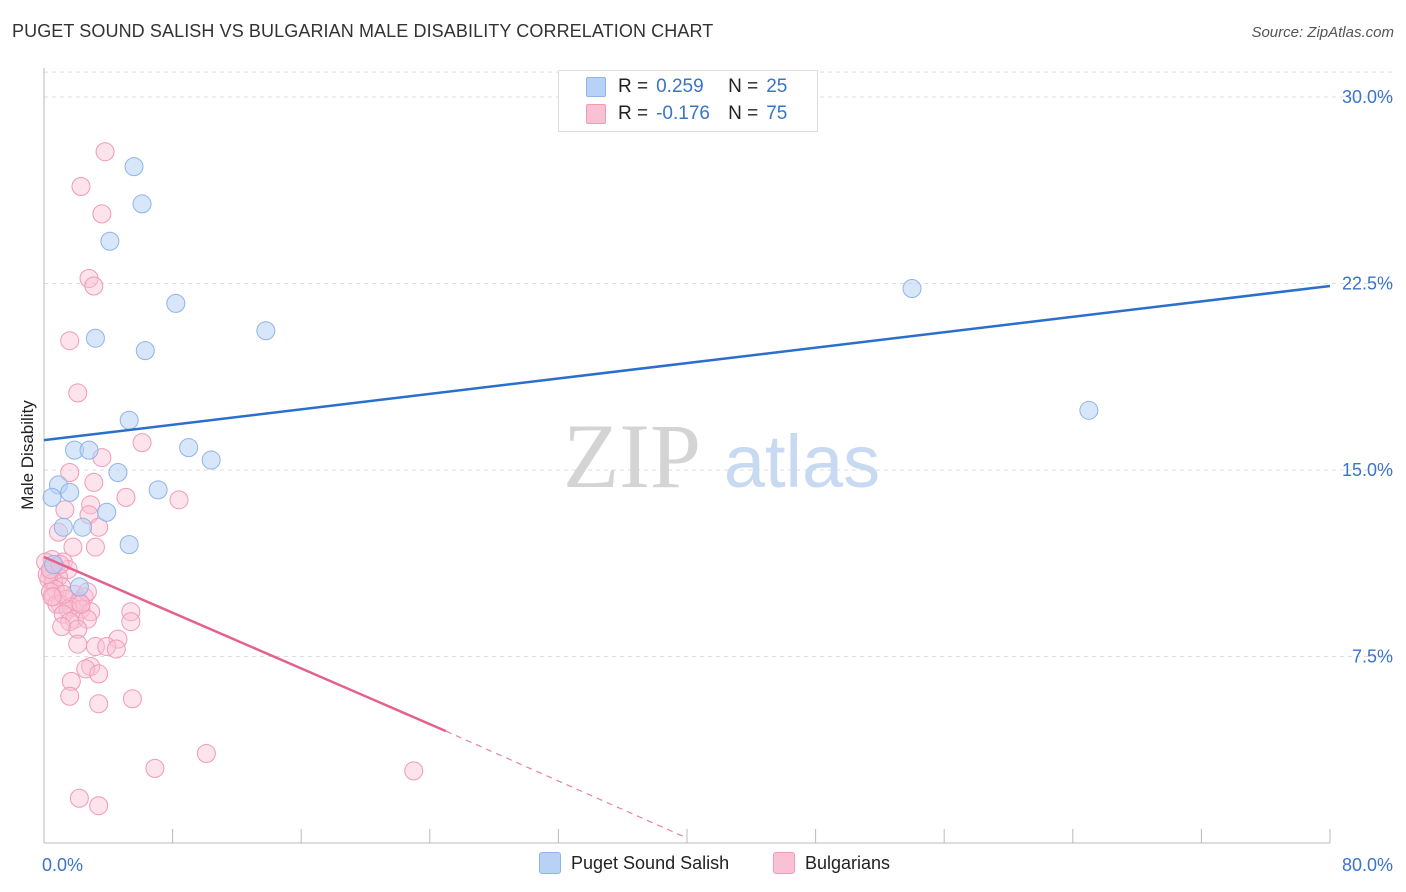  I want to click on legend-item-label: Bulgarians, so click(848, 862).